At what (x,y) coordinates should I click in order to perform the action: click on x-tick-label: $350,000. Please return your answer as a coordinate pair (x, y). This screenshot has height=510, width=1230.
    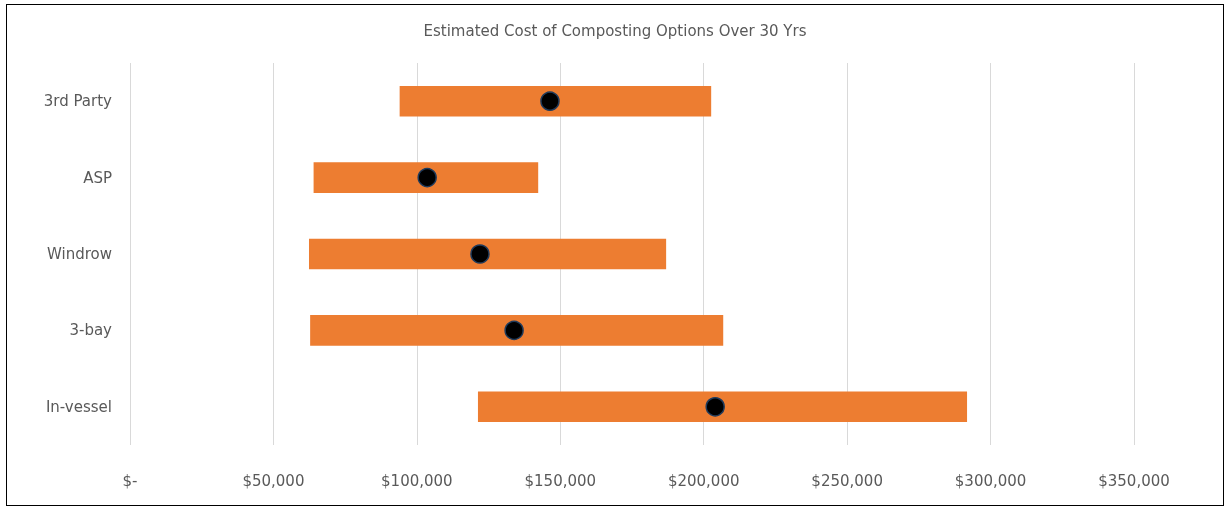
    Looking at the image, I should click on (1134, 480).